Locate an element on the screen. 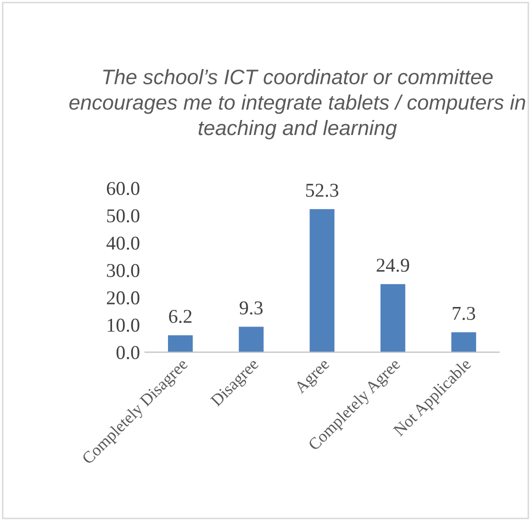 The image size is (531, 521). y-tick-label: 0.0 is located at coordinates (128, 353).